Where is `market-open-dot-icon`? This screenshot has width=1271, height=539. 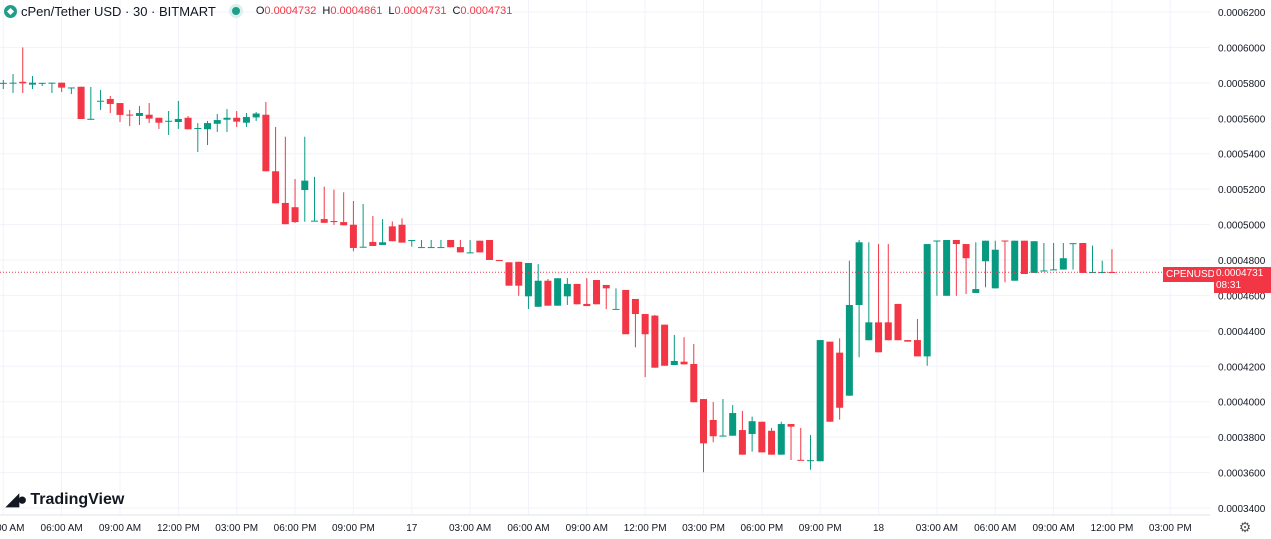
market-open-dot-icon is located at coordinates (235, 11).